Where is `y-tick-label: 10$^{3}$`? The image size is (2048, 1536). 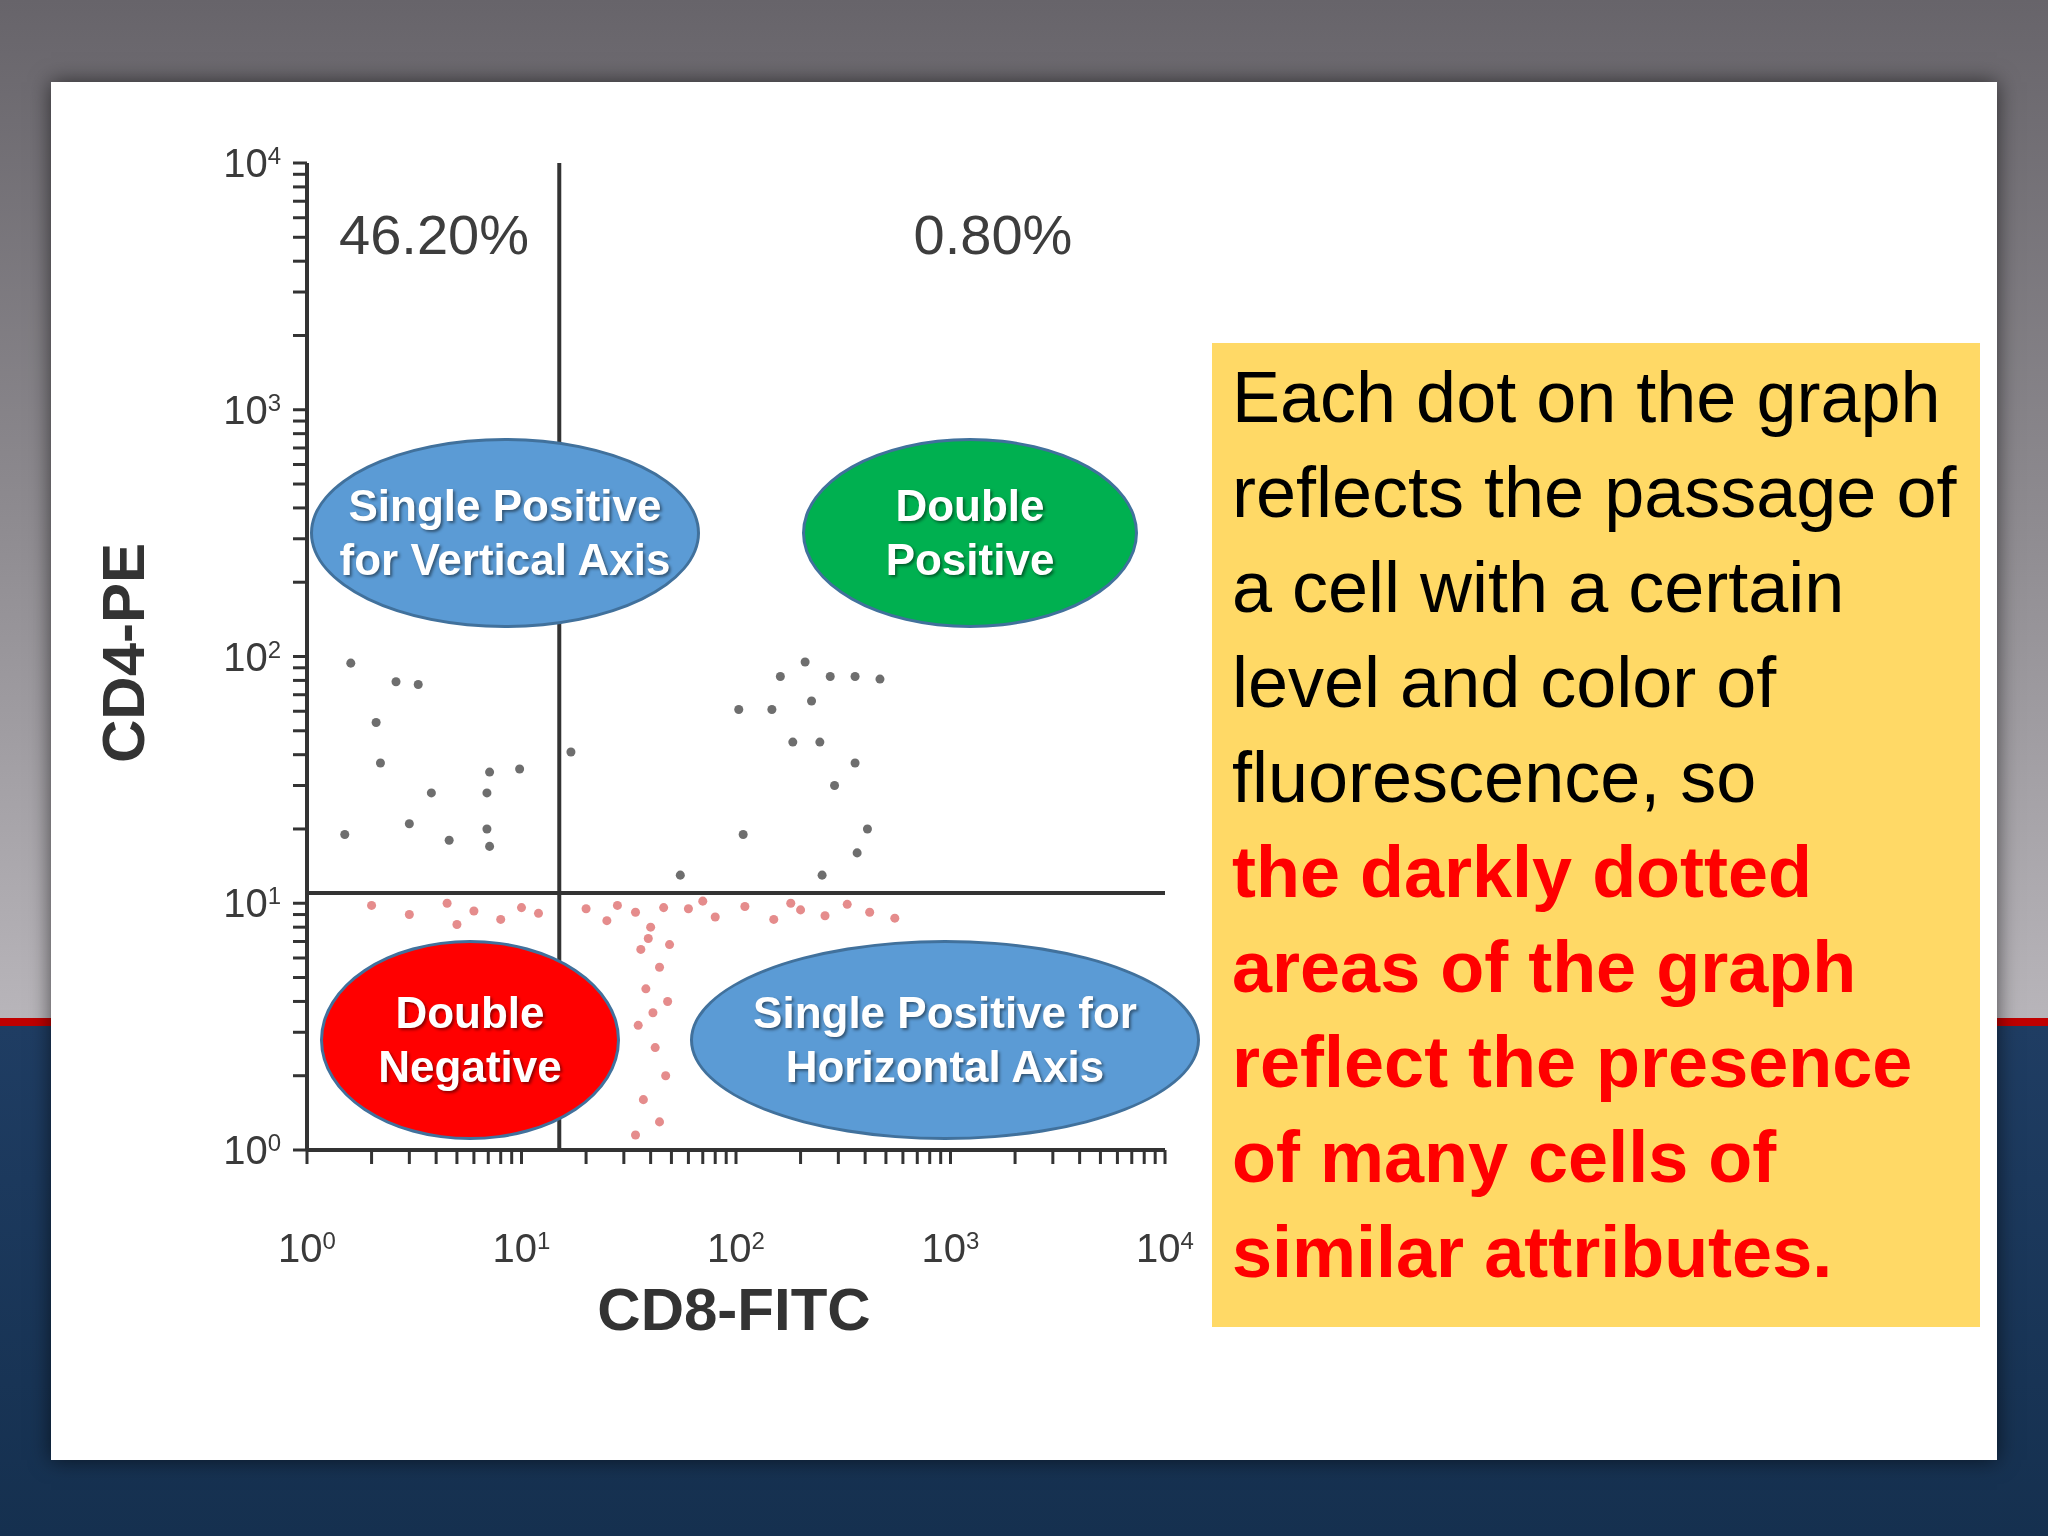 y-tick-label: 10$^{3}$ is located at coordinates (252, 409).